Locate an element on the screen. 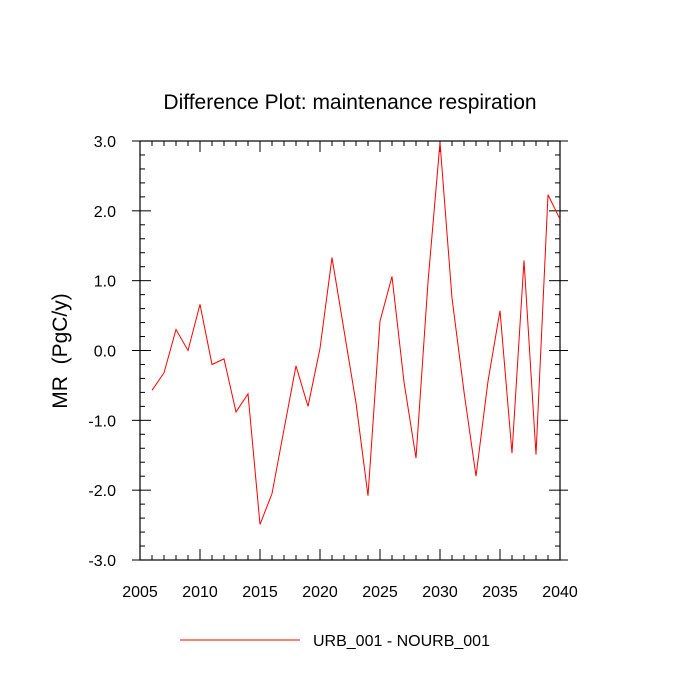  x-tick-label: 2030 is located at coordinates (440, 592).